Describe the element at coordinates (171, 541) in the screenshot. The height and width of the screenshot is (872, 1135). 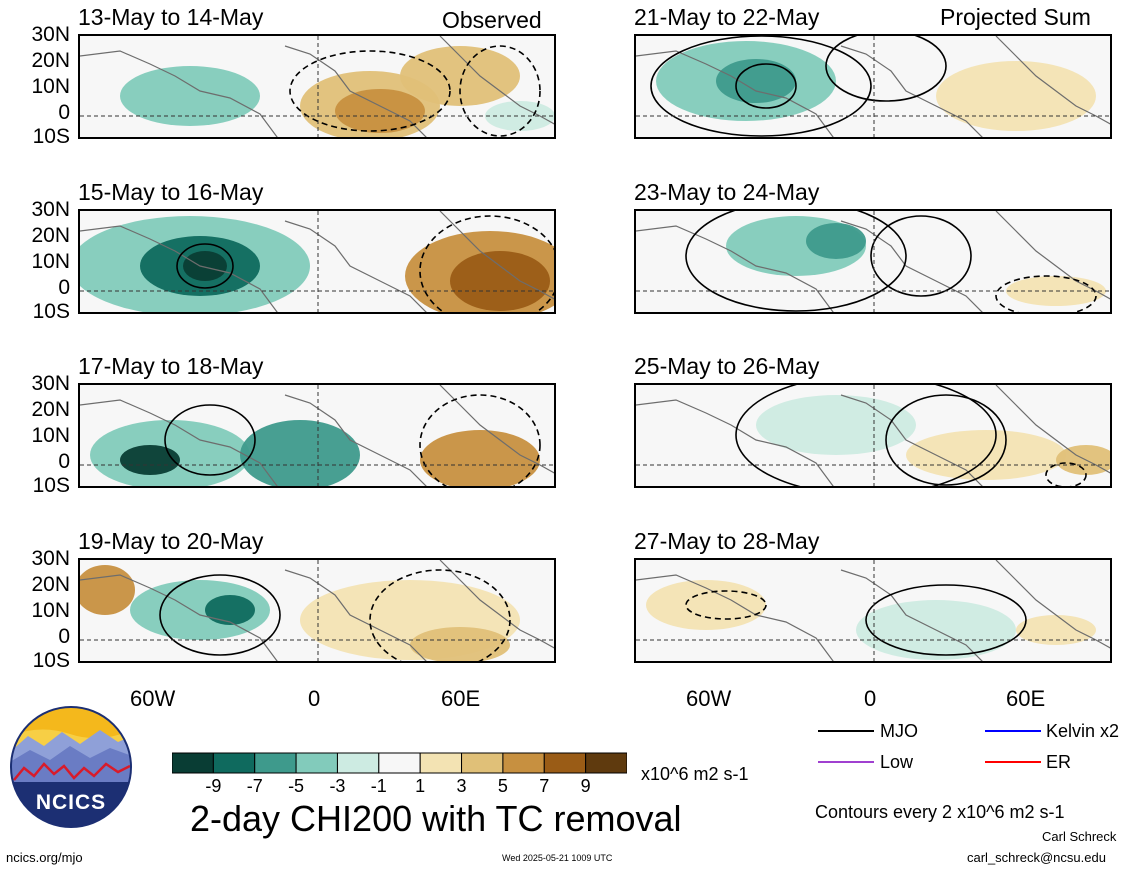
I see `panel-title-4: 19-May to 20-May` at that location.